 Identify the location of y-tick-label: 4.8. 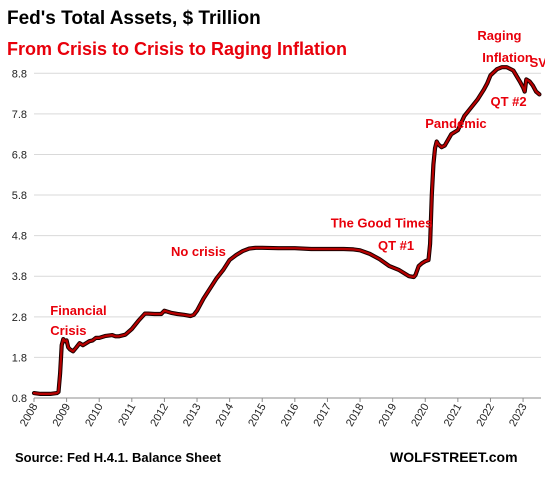
(19, 237).